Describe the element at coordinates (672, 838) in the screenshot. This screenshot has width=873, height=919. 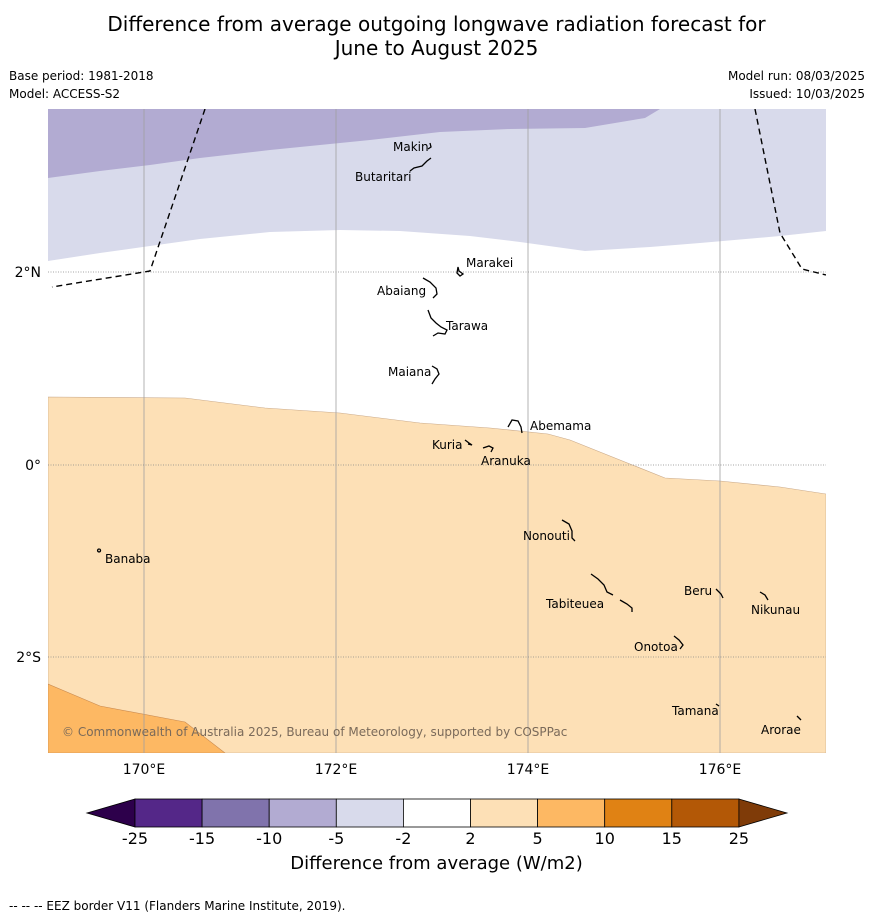
I see `colorbar-tick-label: 15` at that location.